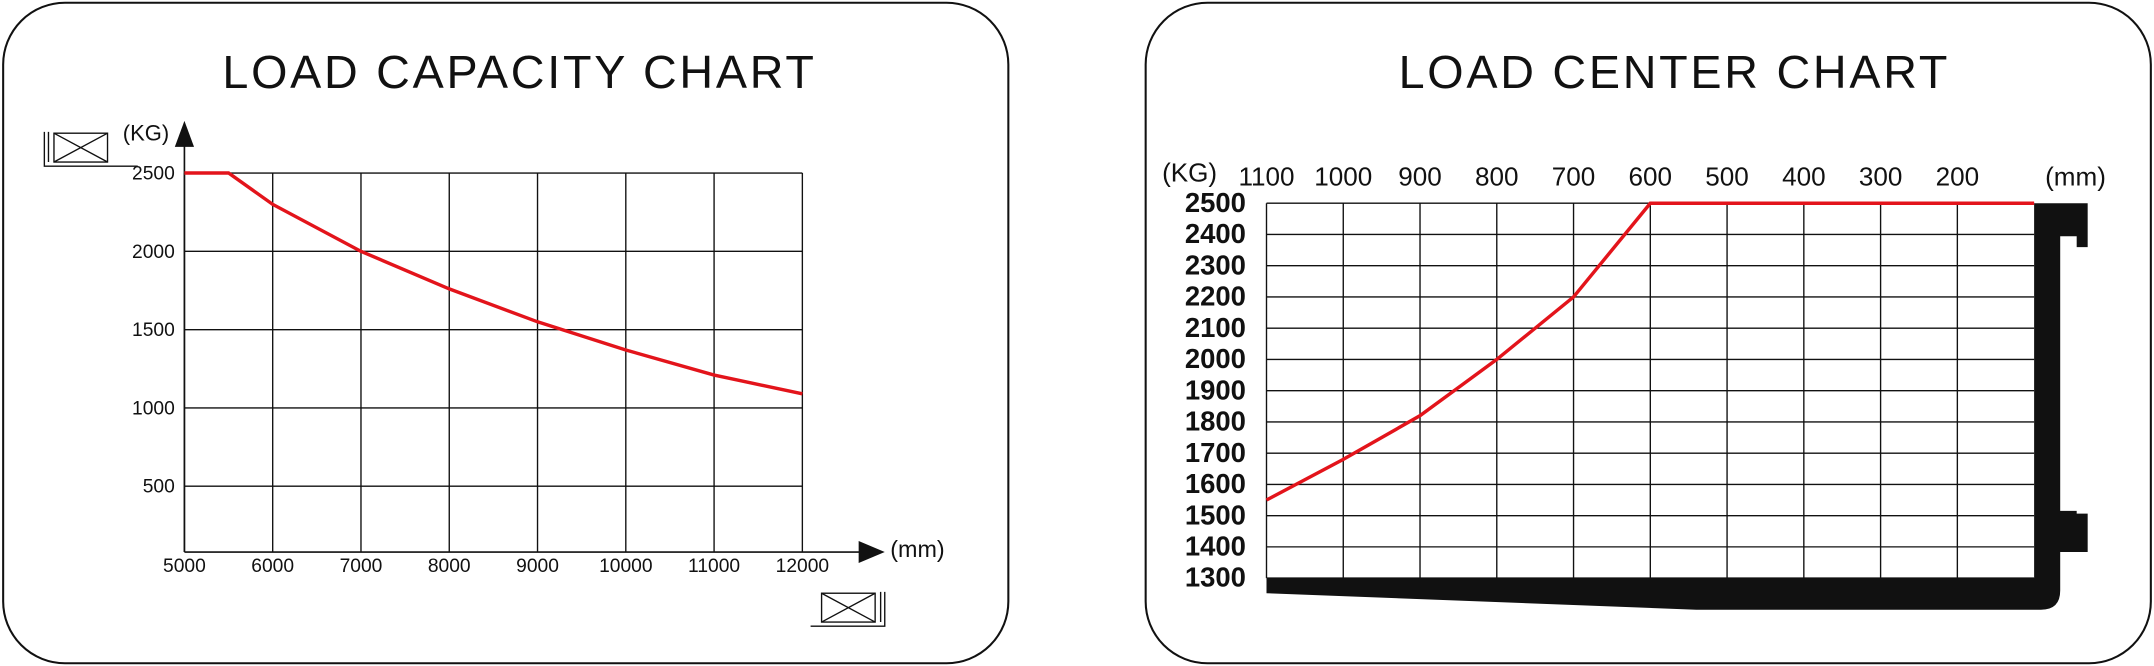 The width and height of the screenshot is (2154, 666). Describe the element at coordinates (361, 566) in the screenshot. I see `x-tick-label: 7000` at that location.